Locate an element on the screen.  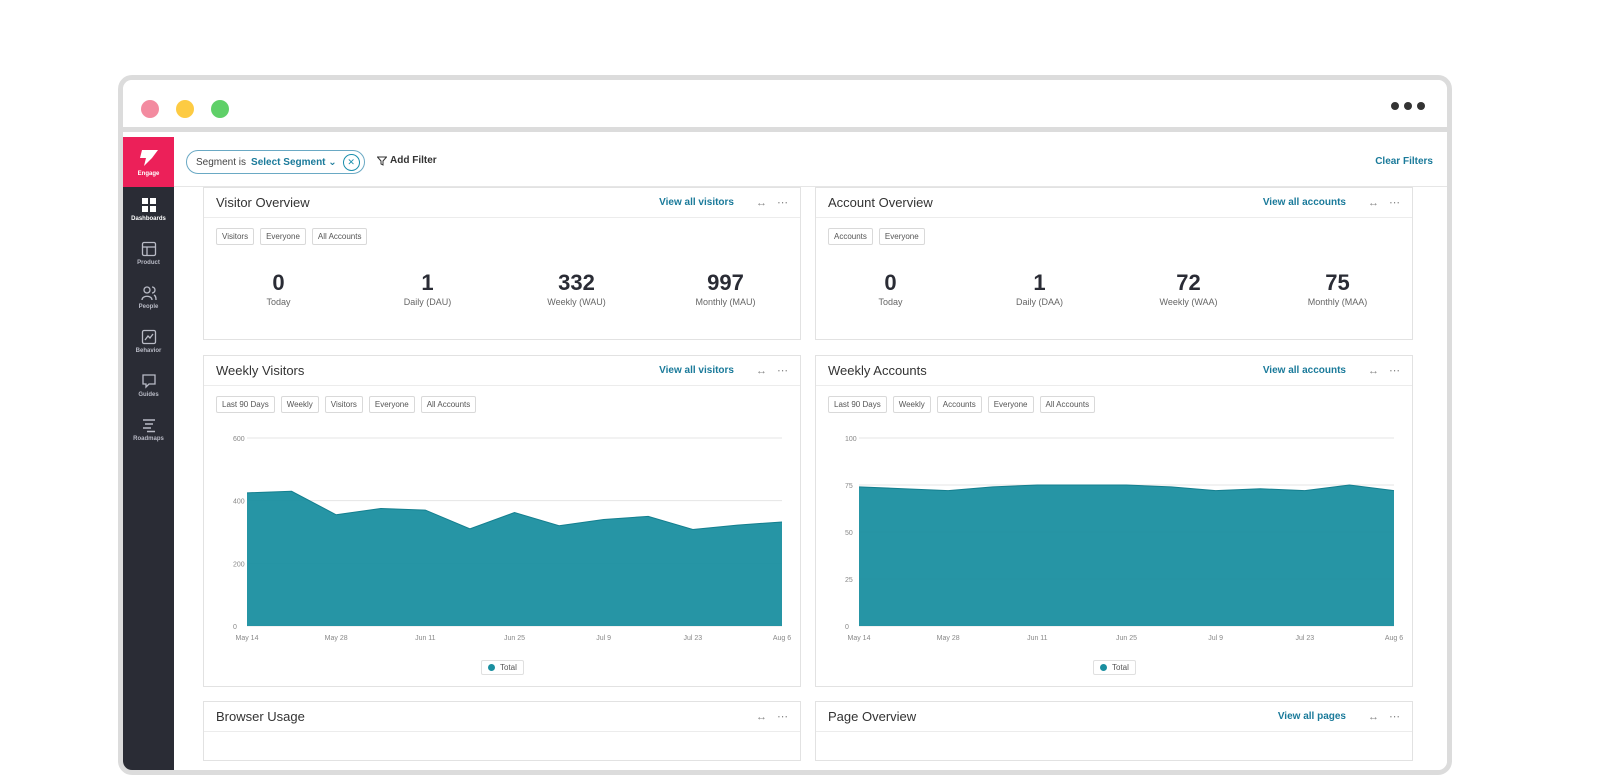
metric-weekly: 72 Weekly (WAA) is located at coordinates (1188, 289).